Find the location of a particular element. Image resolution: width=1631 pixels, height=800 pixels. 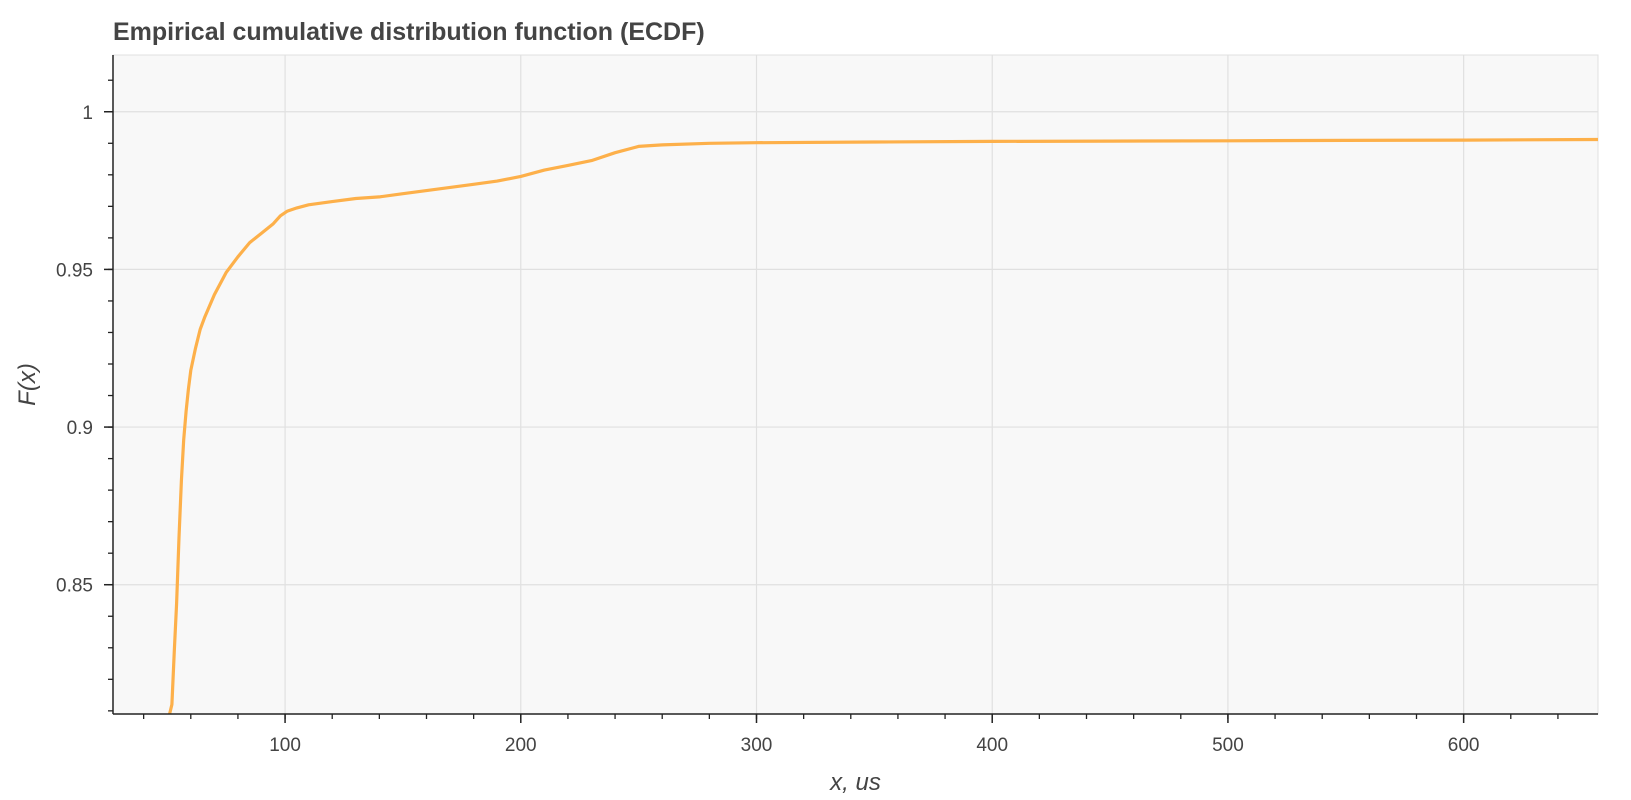

x-tick-label: 400 is located at coordinates (992, 745).